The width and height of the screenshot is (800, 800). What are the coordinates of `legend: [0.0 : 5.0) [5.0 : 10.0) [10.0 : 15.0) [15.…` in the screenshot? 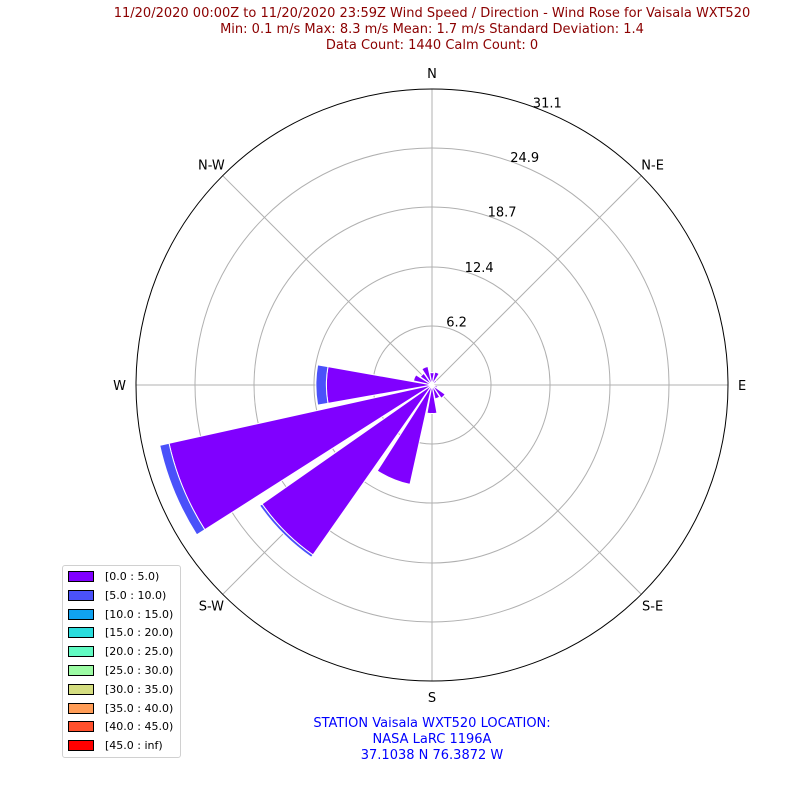 It's located at (121, 661).